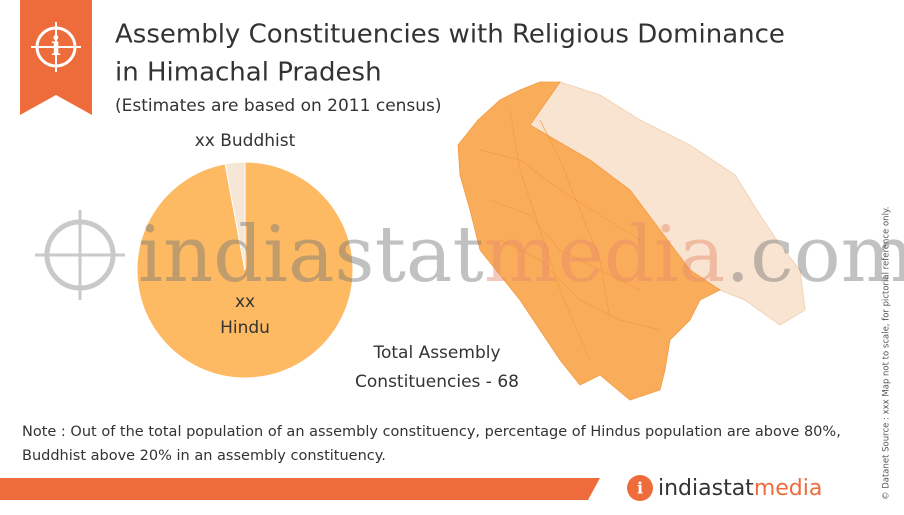 The height and width of the screenshot is (515, 904). I want to click on title-line: in Himachal Pradesh, so click(248, 73).